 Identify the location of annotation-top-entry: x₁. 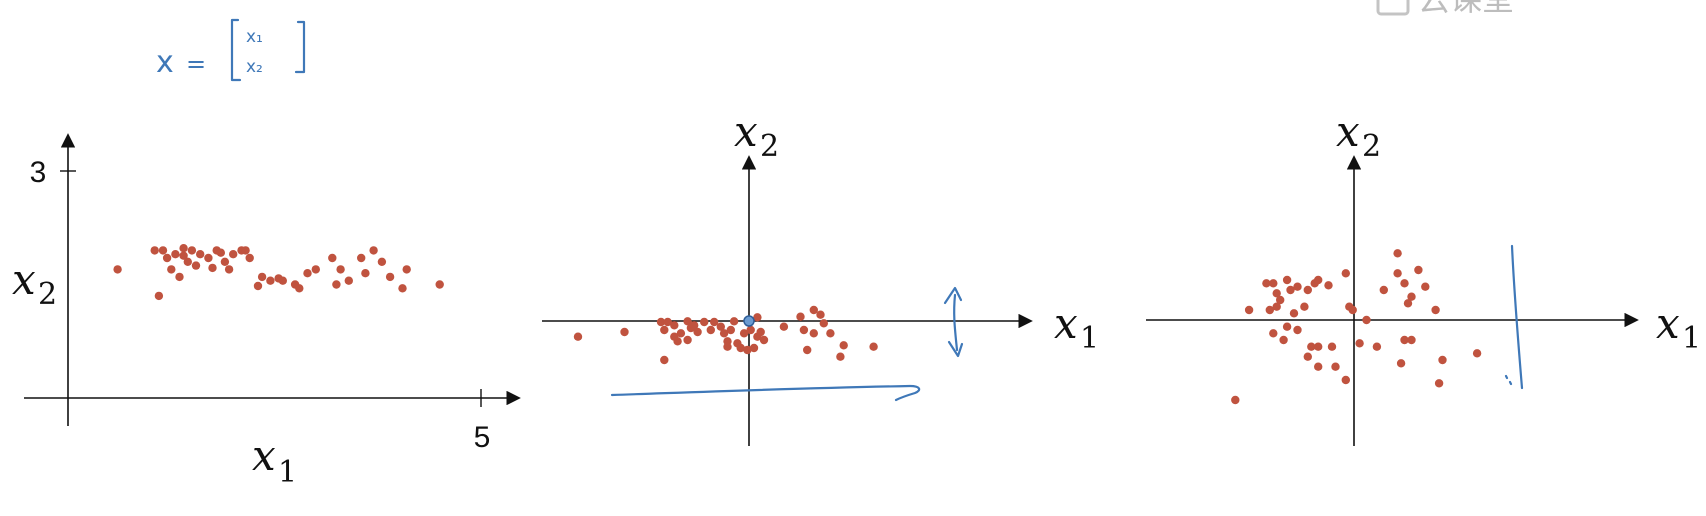
(254, 37).